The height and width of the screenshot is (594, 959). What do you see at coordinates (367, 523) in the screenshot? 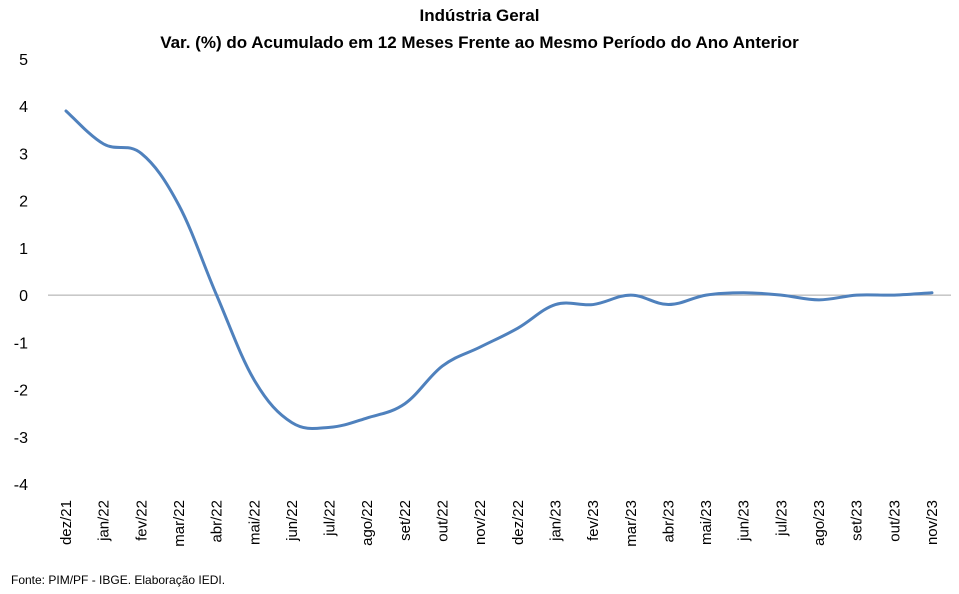
I see `x-tick-label: ago/22` at bounding box center [367, 523].